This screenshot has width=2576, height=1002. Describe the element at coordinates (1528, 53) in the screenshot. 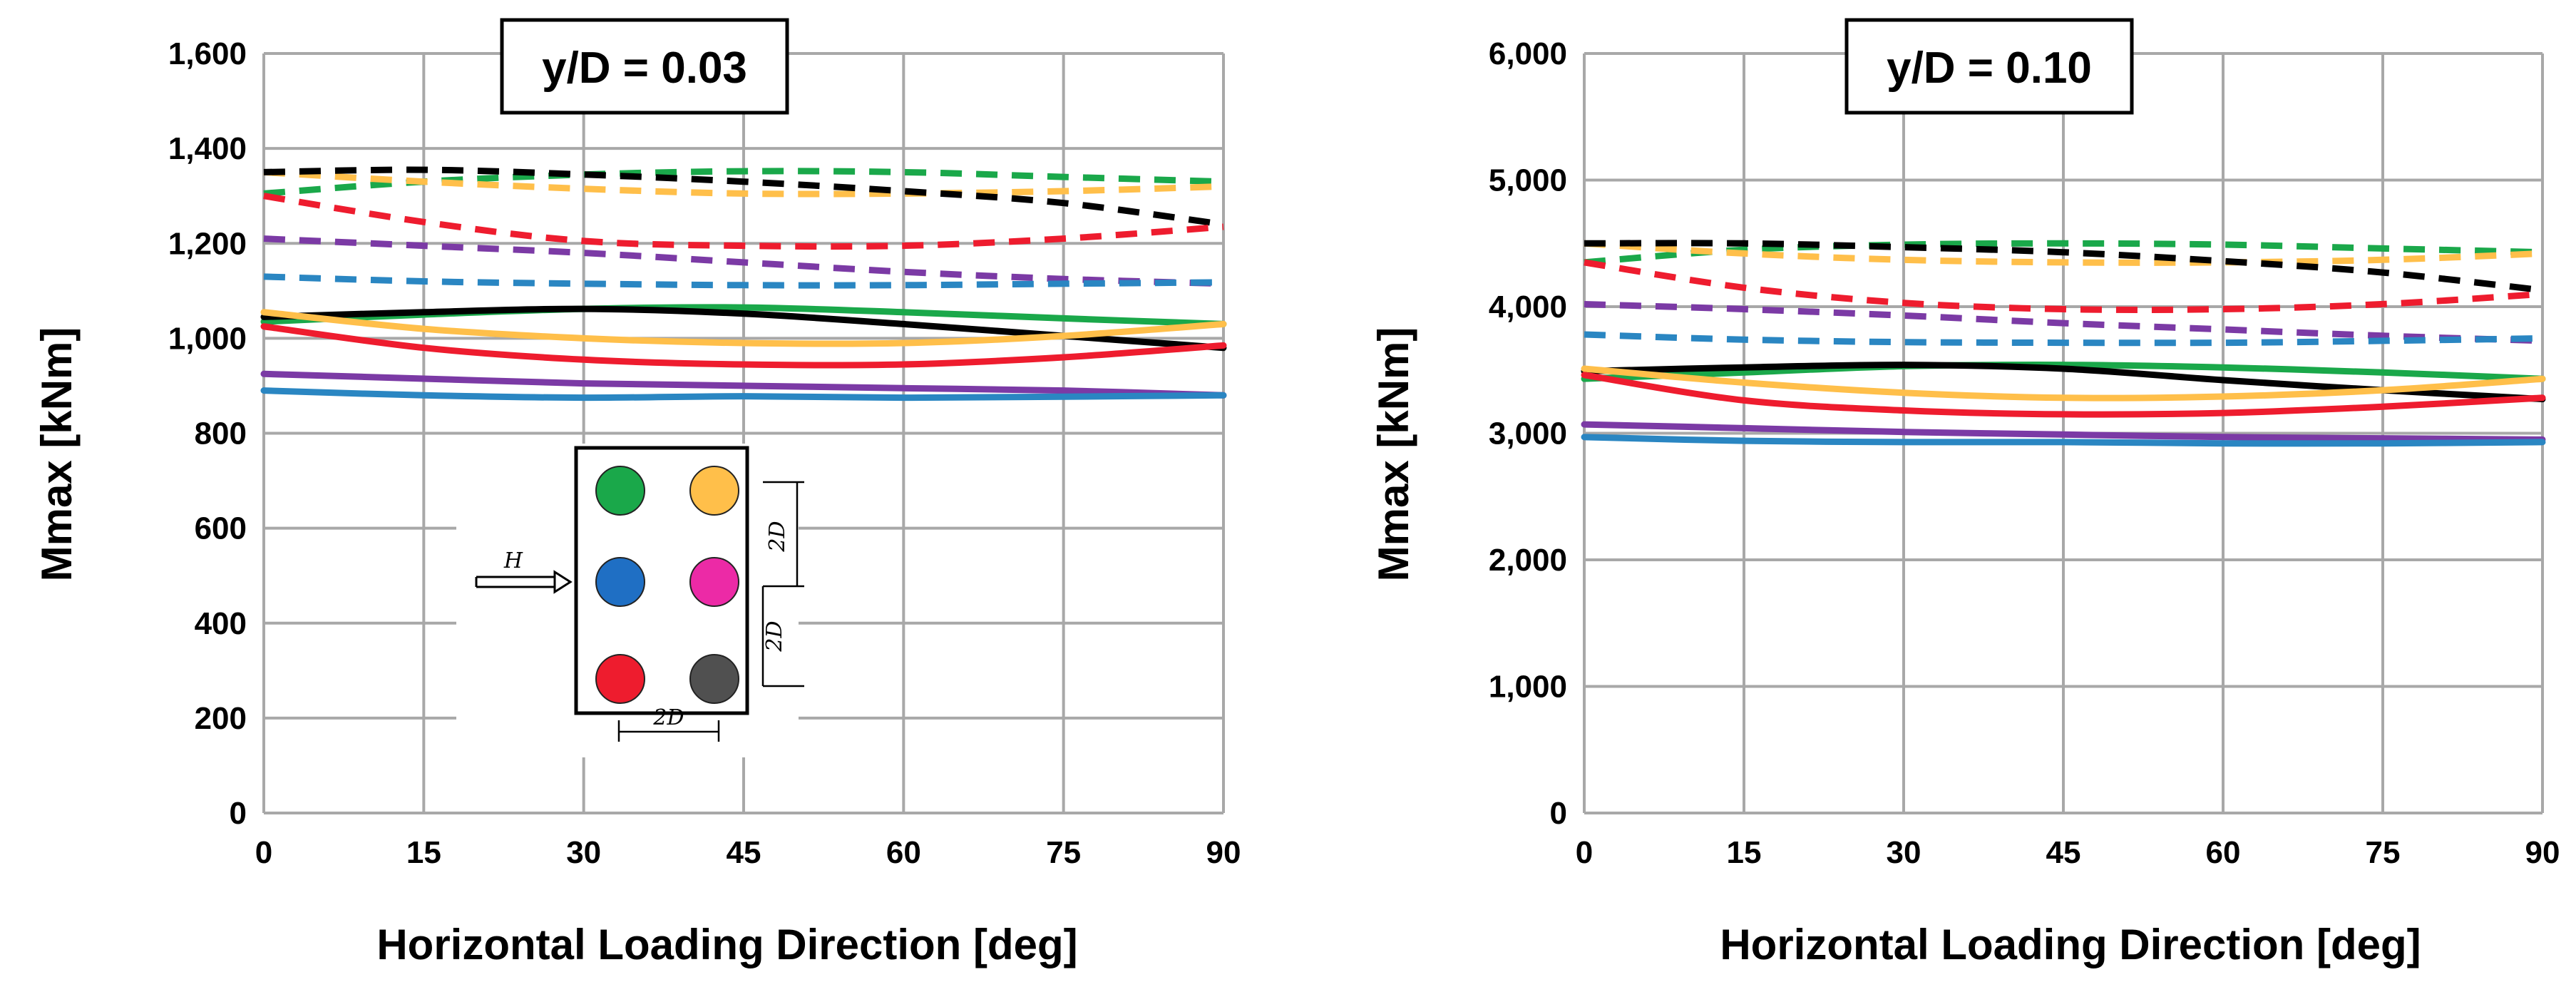

I see `right-y-tick-6000: 6,000` at that location.